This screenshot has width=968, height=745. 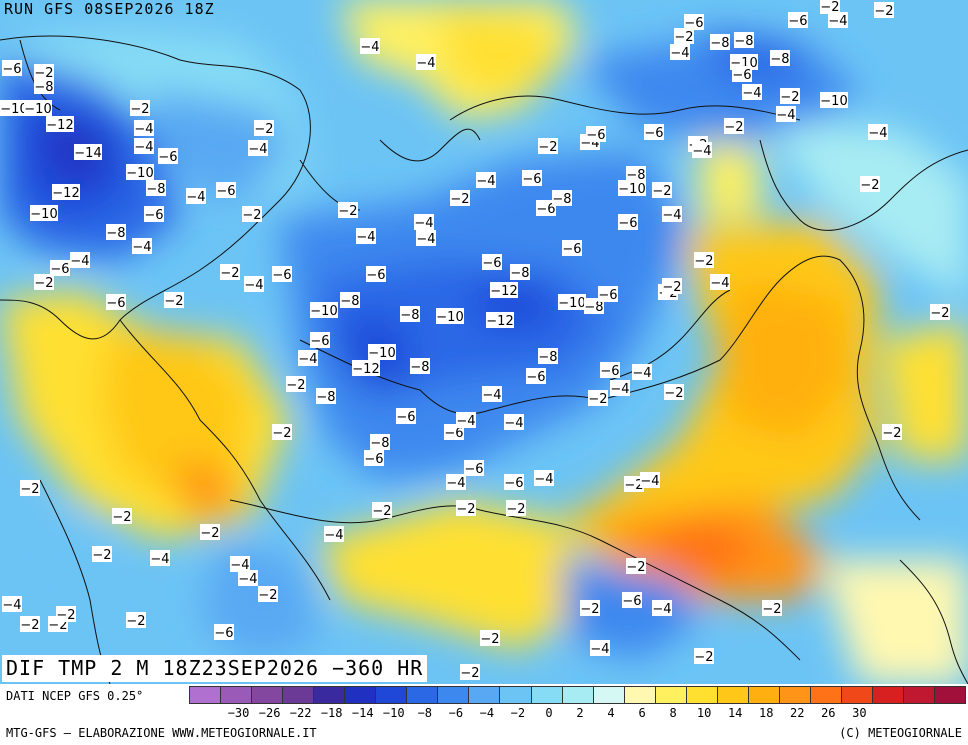 What do you see at coordinates (673, 713) in the screenshot?
I see `legend-tick-label: 8` at bounding box center [673, 713].